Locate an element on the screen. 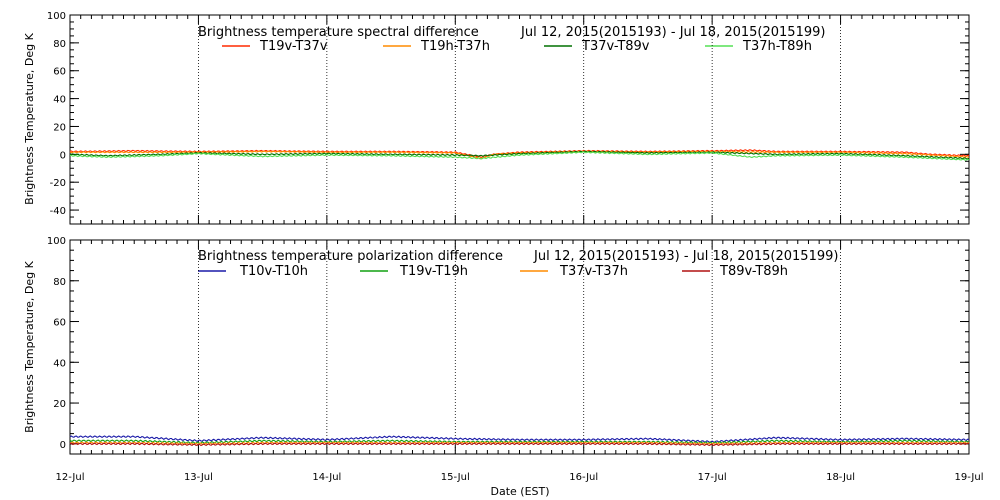  legend-label: T19v-T19h is located at coordinates (433, 271).